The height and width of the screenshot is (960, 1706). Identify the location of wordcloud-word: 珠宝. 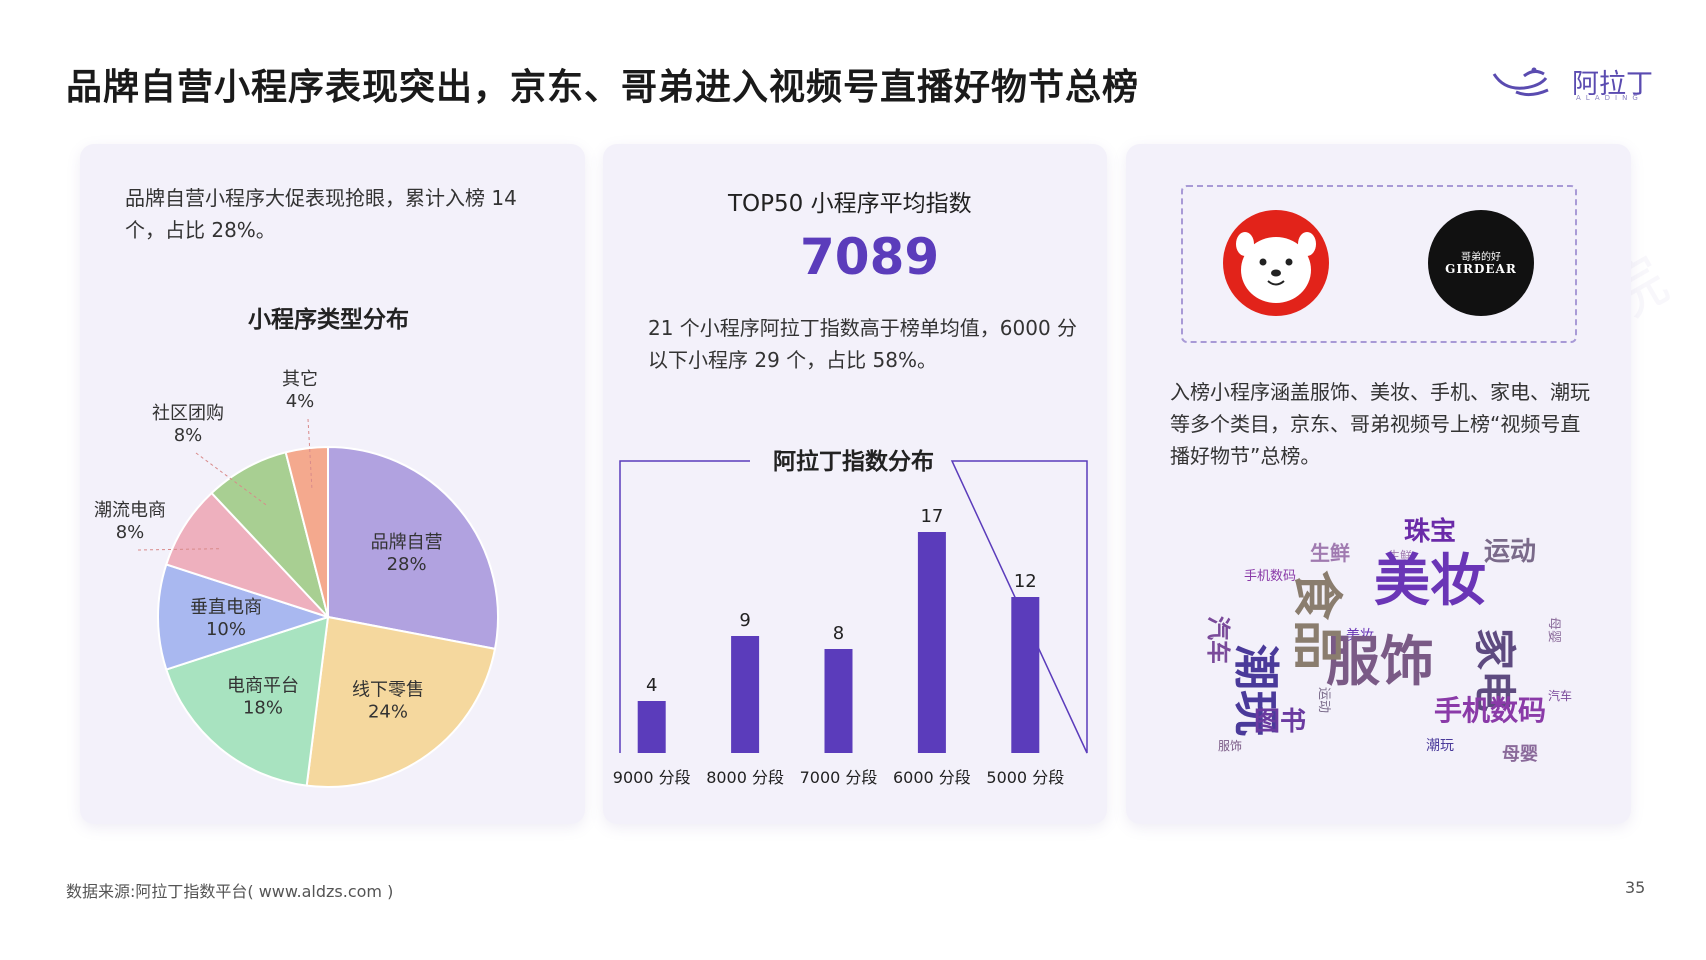
(1430, 531).